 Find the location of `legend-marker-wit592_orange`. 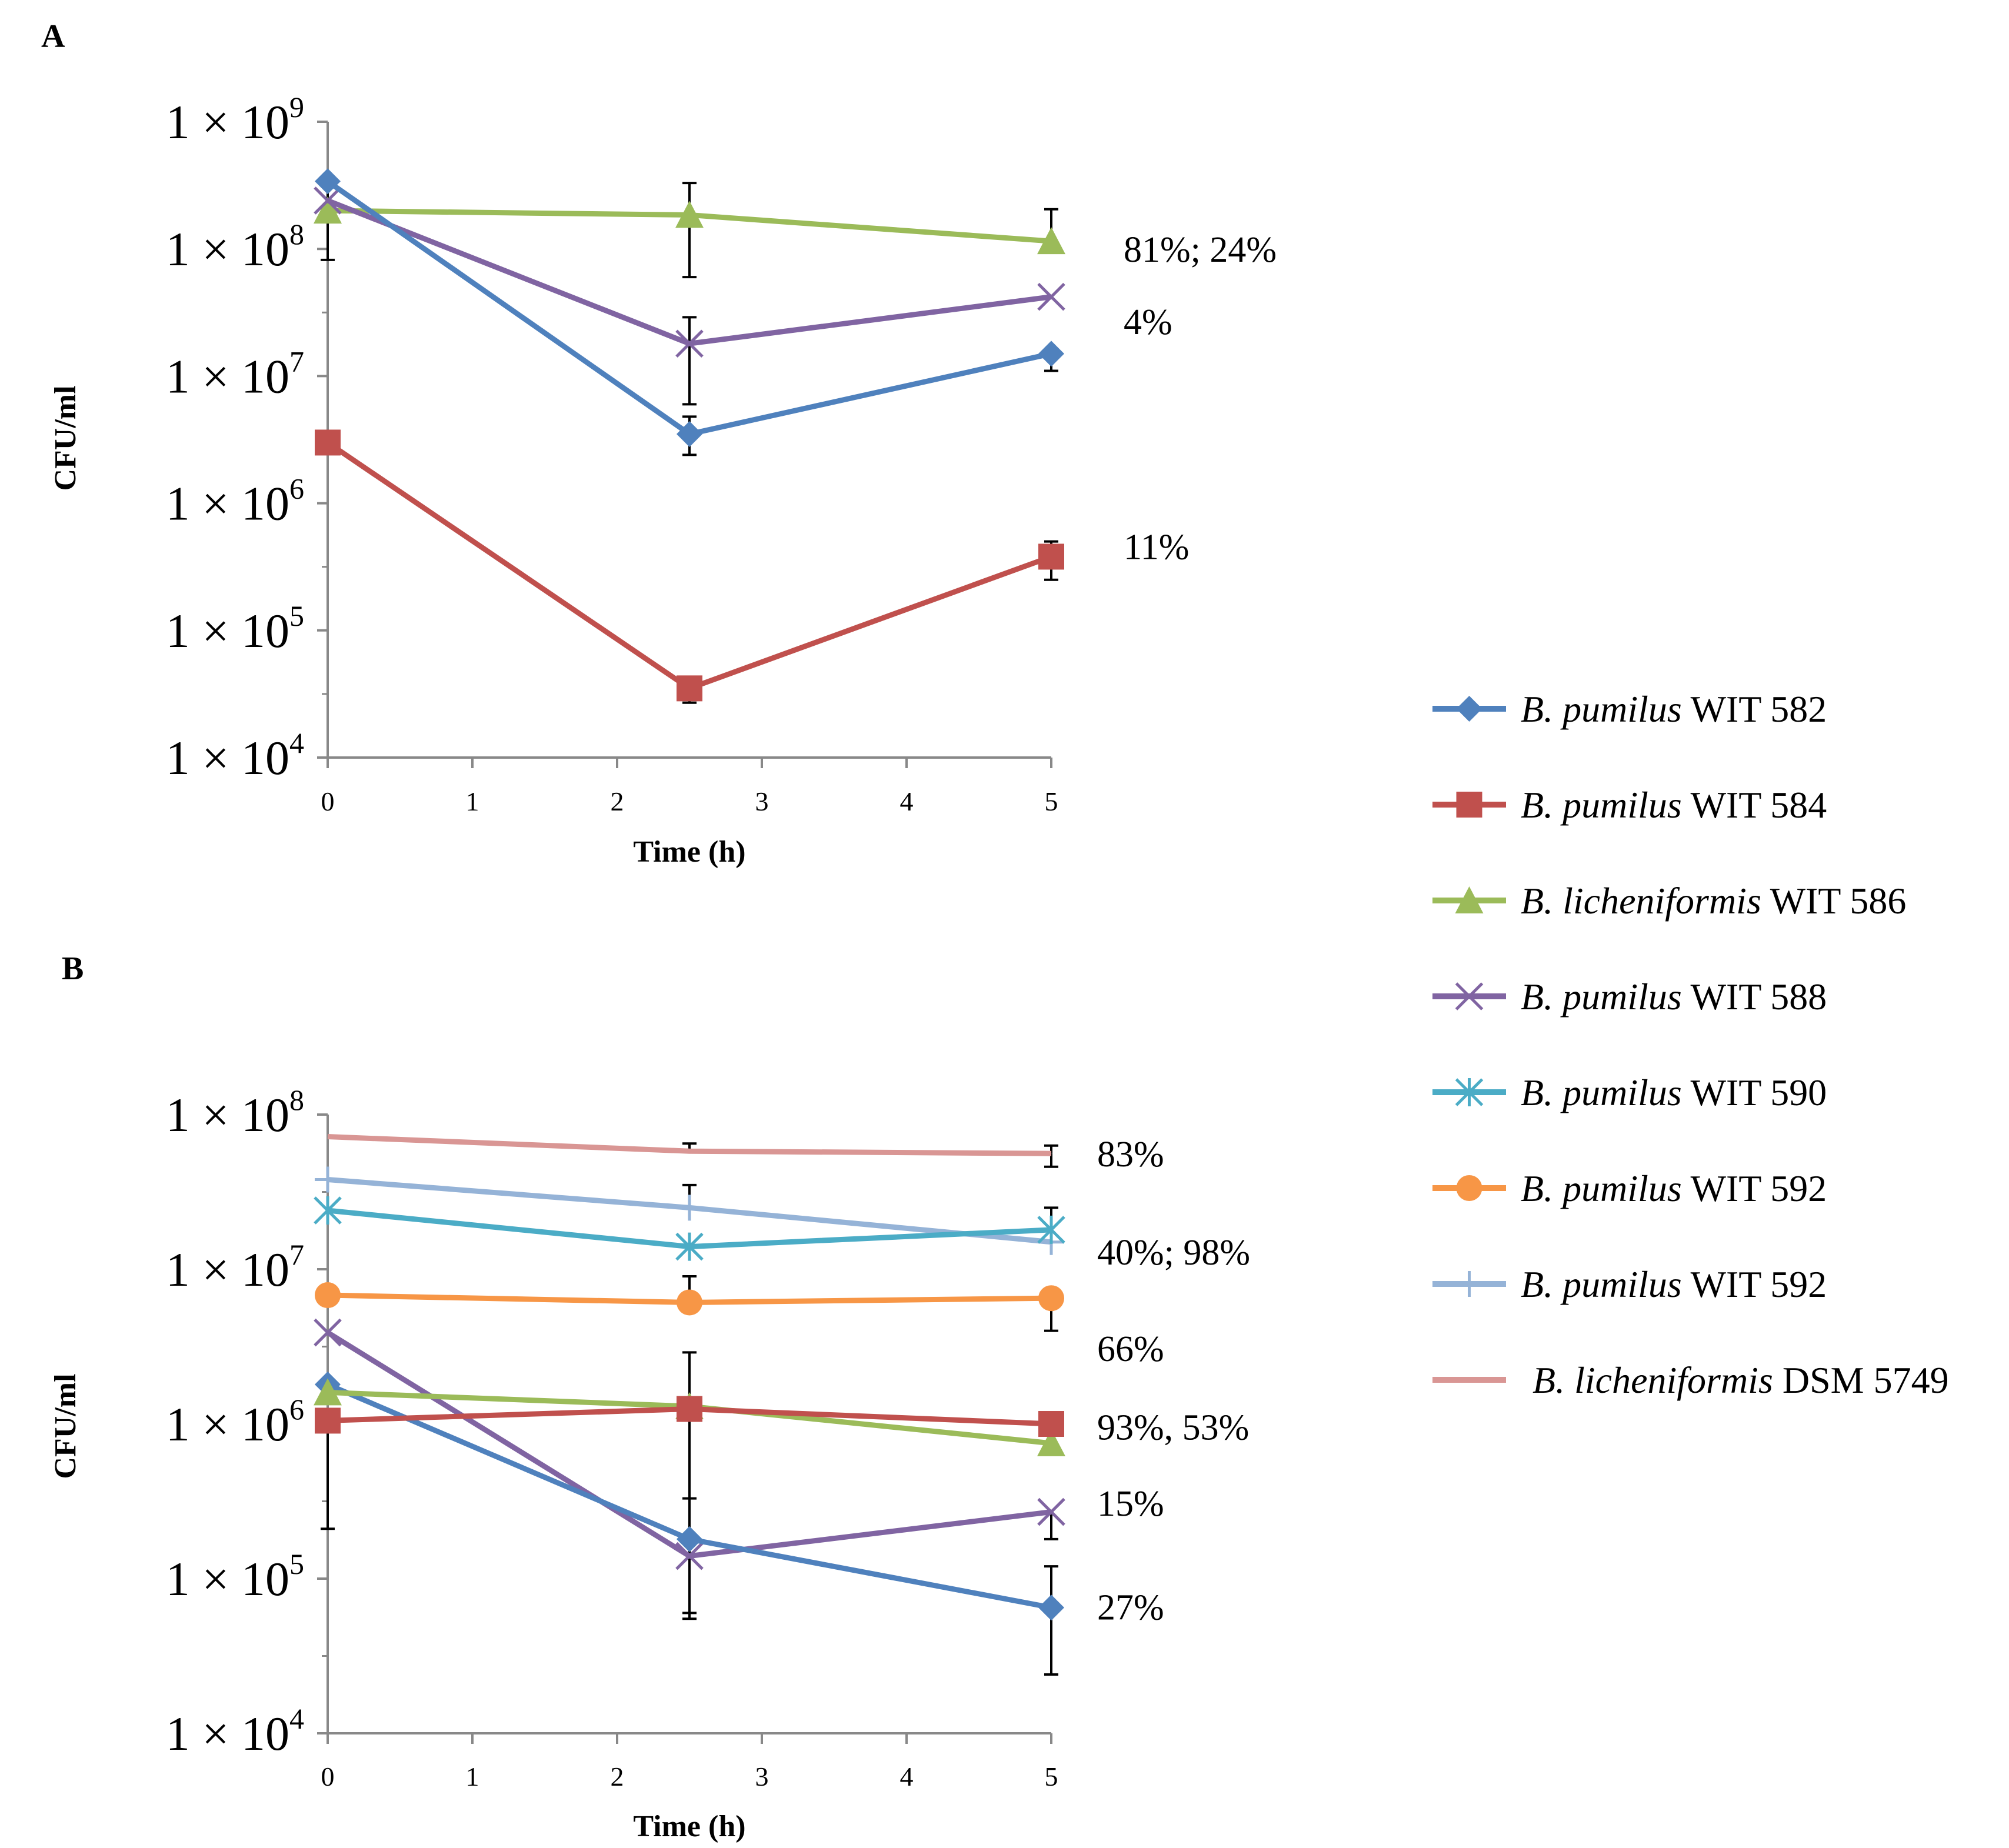

legend-marker-wit592_orange is located at coordinates (1469, 1188).